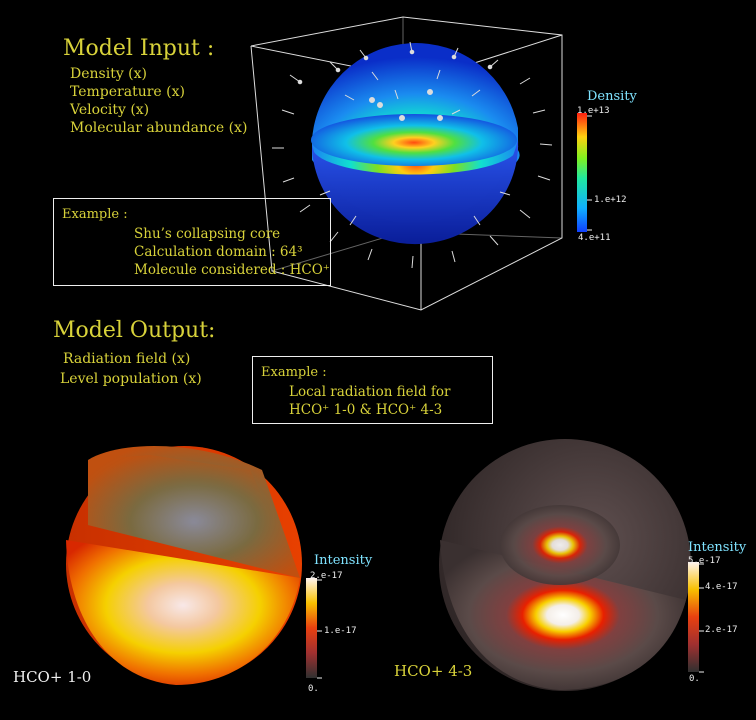  I want to click on left-tick-max: 2.e-17, so click(326, 576).